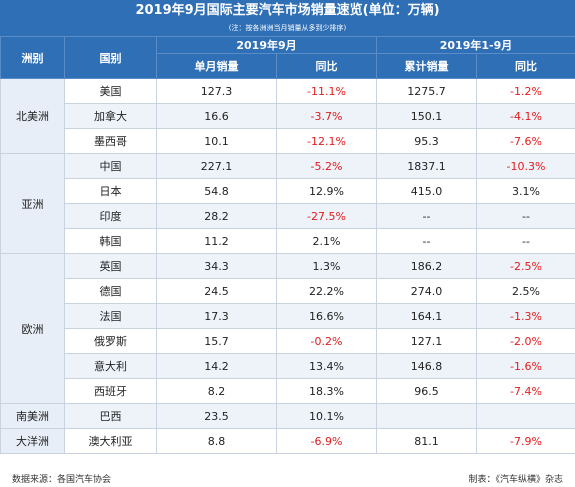 The width and height of the screenshot is (575, 487). I want to click on monthly-sales-cell: 8.2, so click(216, 391).